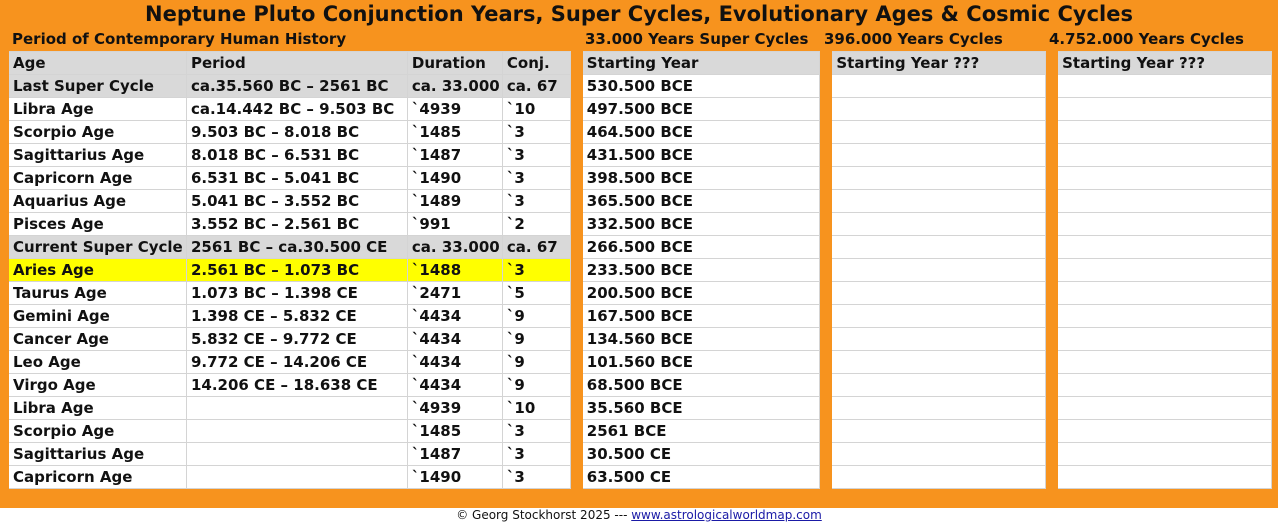  Describe the element at coordinates (296, 270) in the screenshot. I see `period-cell: 2.561 BC – 1.073 BC` at that location.